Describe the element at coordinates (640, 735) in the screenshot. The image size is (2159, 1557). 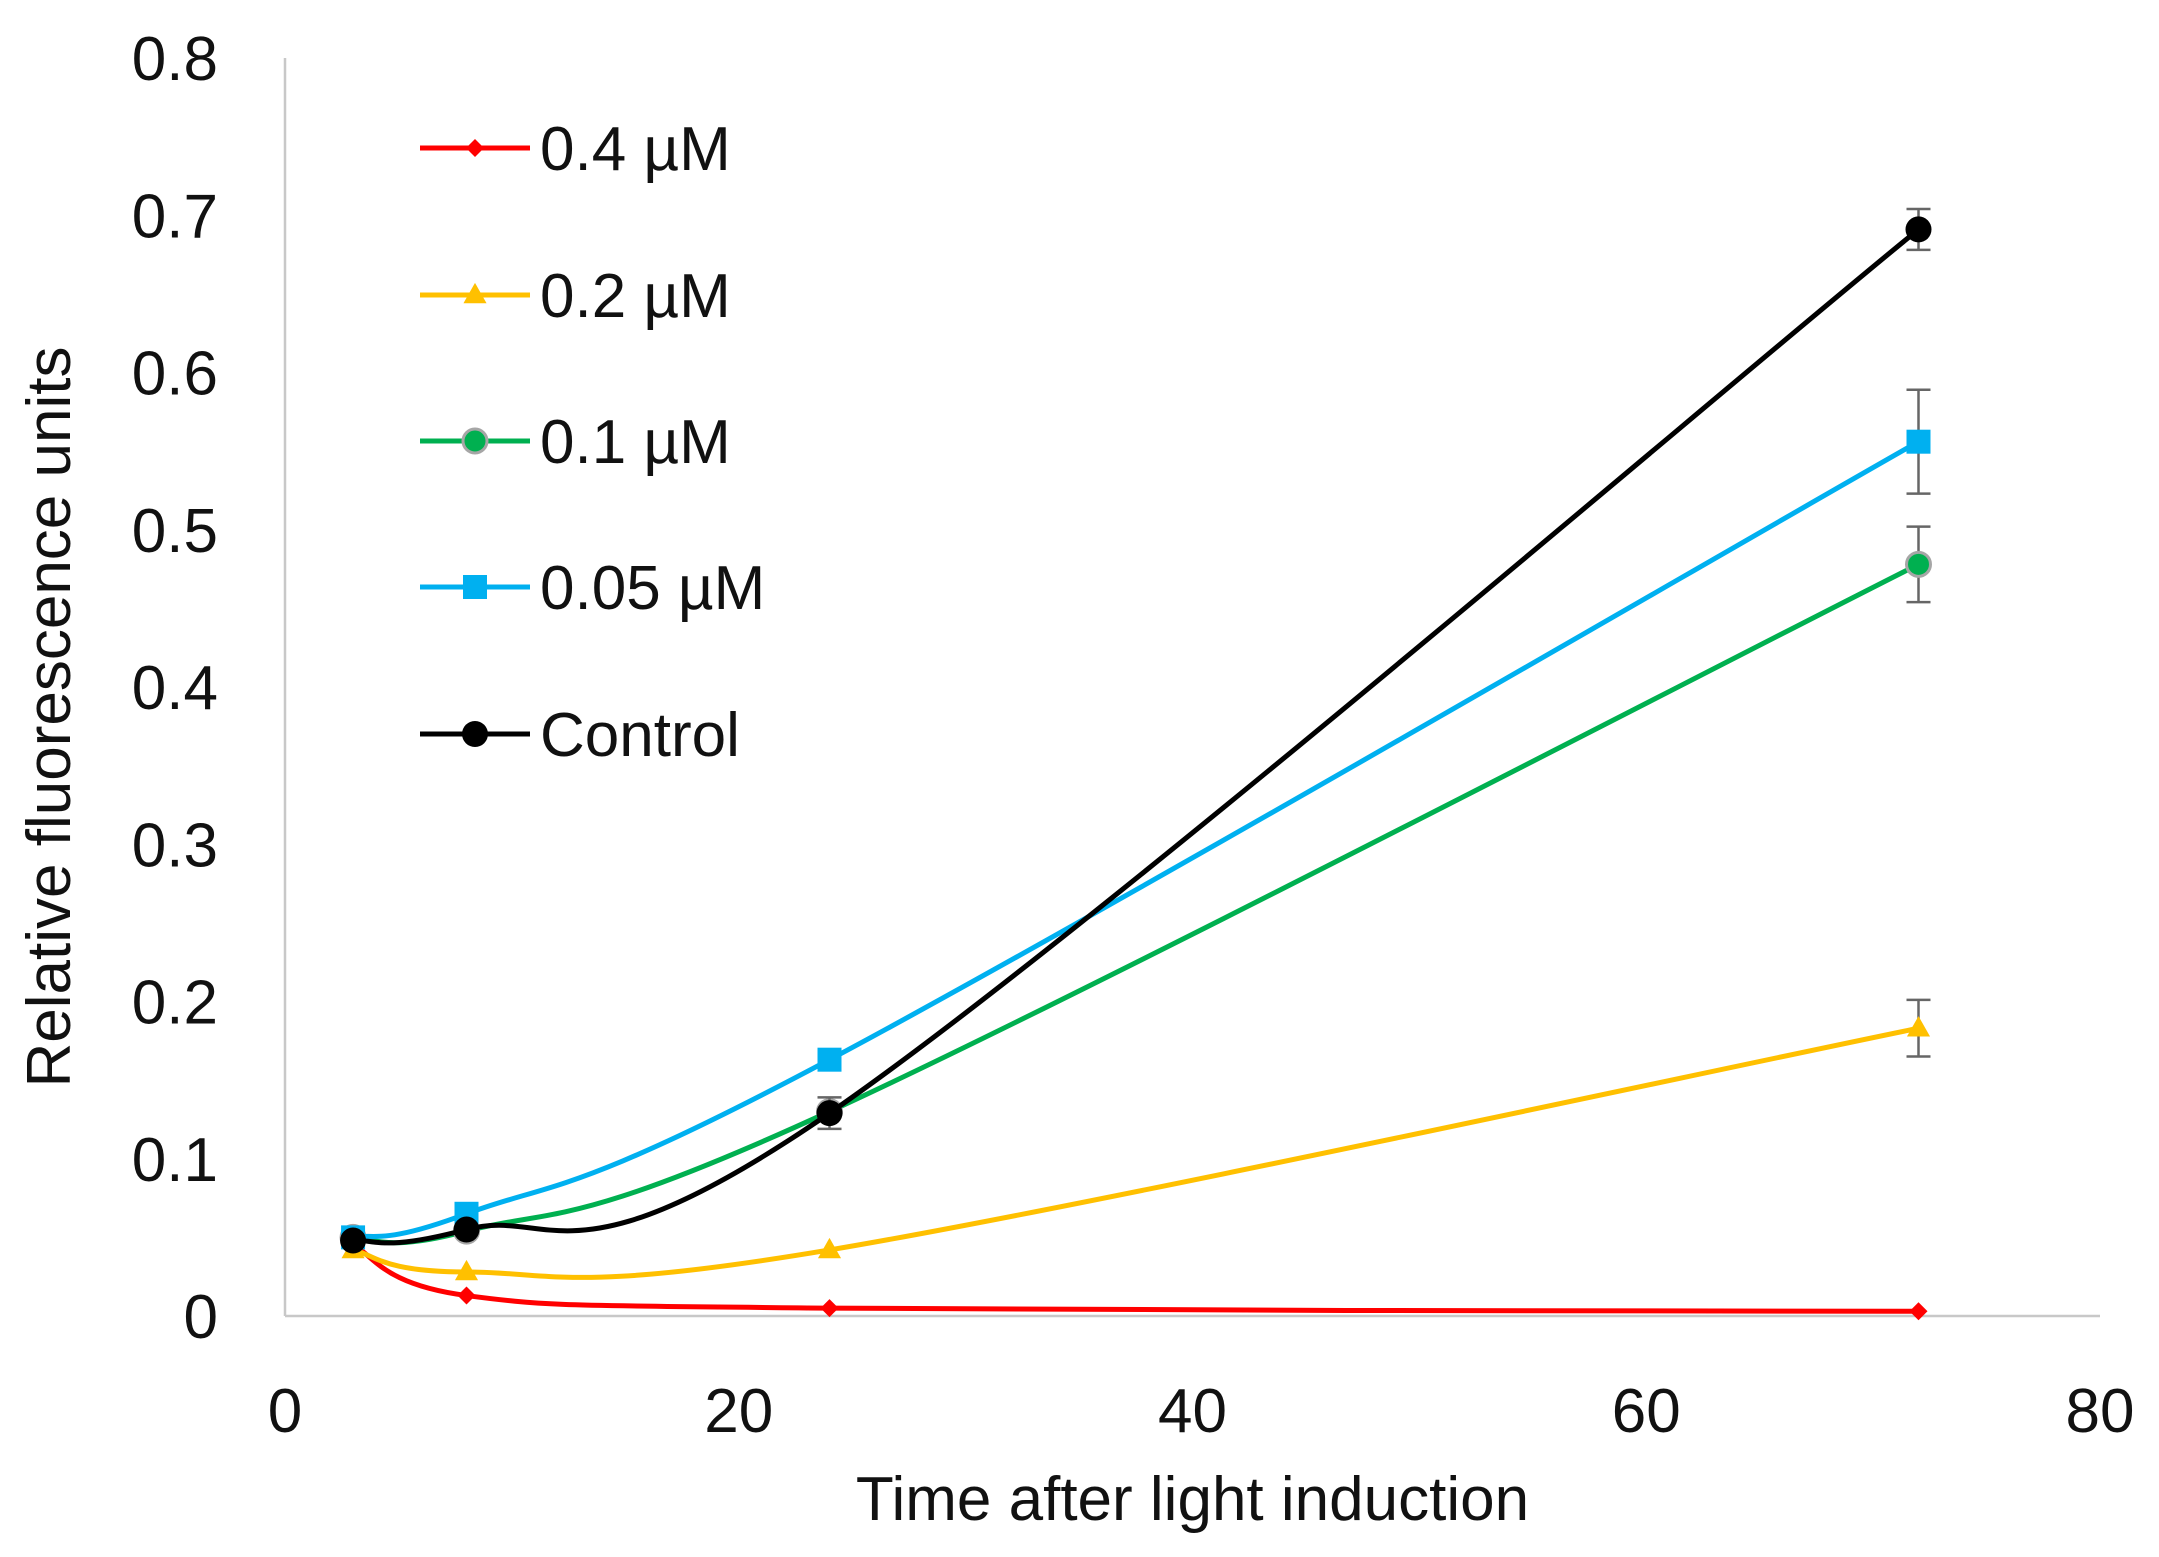
I see `legend-label: Control` at that location.